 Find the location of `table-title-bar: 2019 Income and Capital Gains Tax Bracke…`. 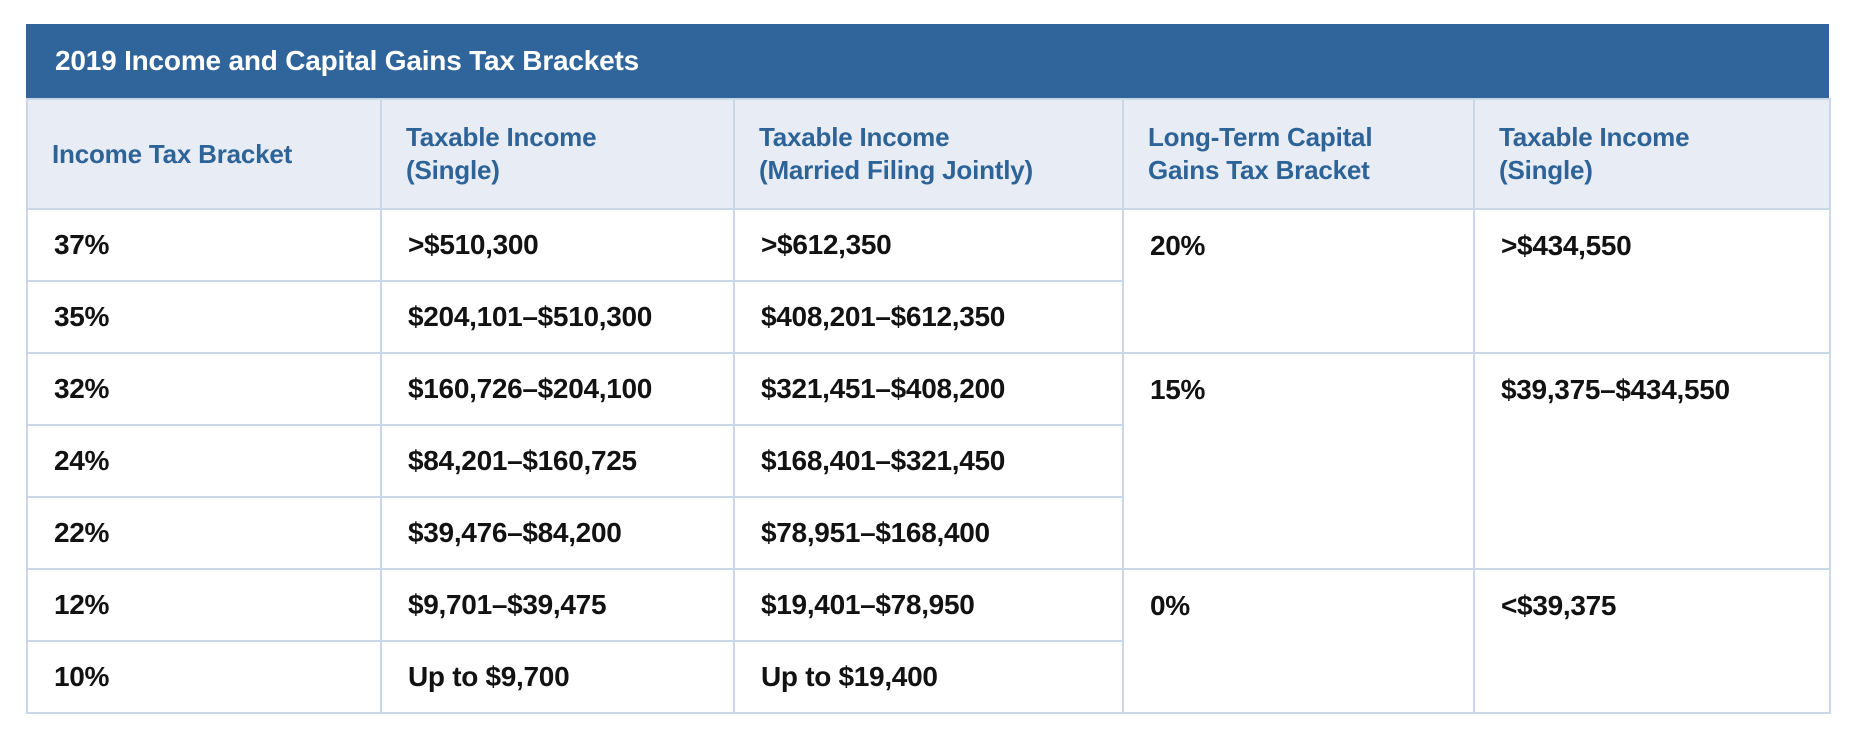

table-title-bar: 2019 Income and Capital Gains Tax Bracke… is located at coordinates (927, 61).